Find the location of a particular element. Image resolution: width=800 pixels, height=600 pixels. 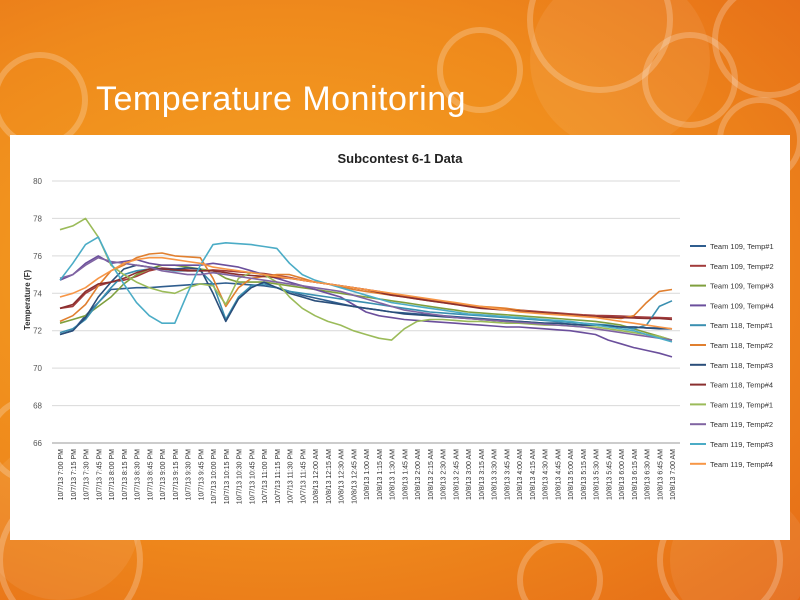

legend-label: Team 119, Temp#1 is located at coordinates (741, 404).